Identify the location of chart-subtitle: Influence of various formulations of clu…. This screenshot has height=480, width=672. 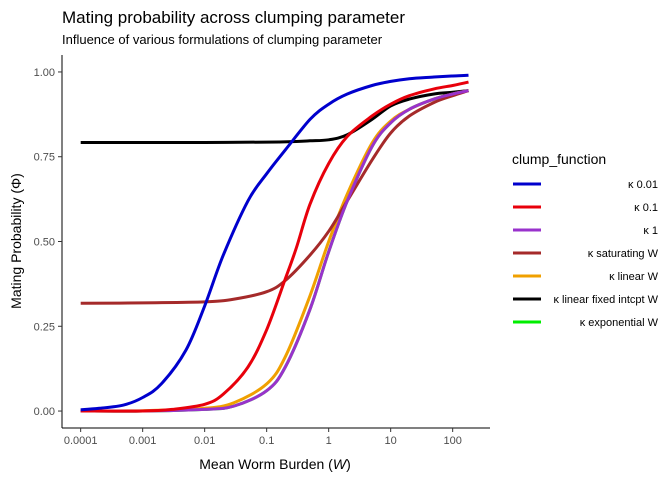
(222, 39).